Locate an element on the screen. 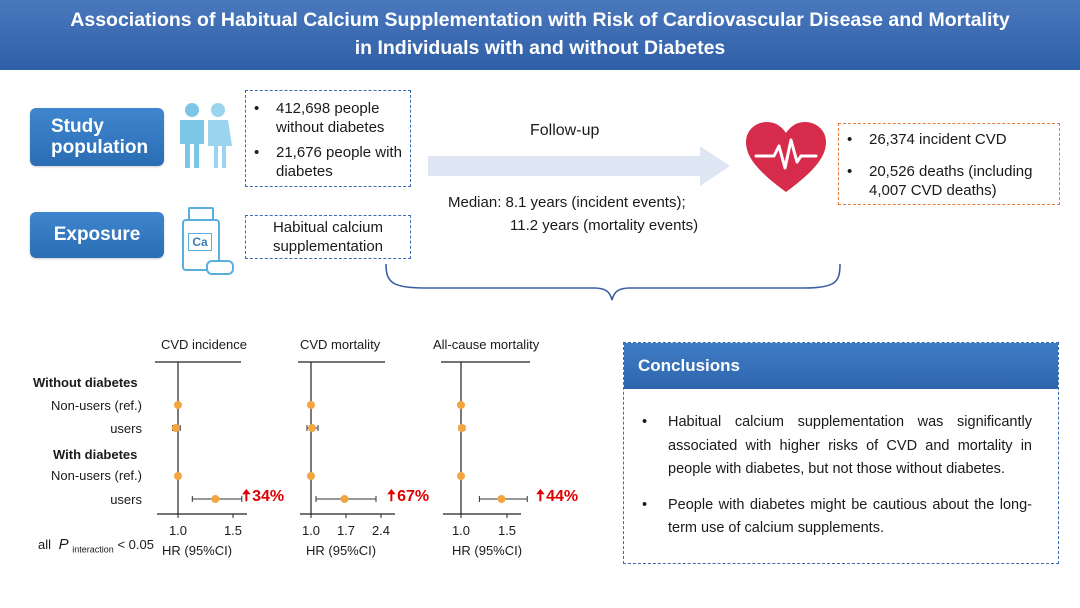  forest-xlabel-3: HR (95%CI) is located at coordinates (487, 550).